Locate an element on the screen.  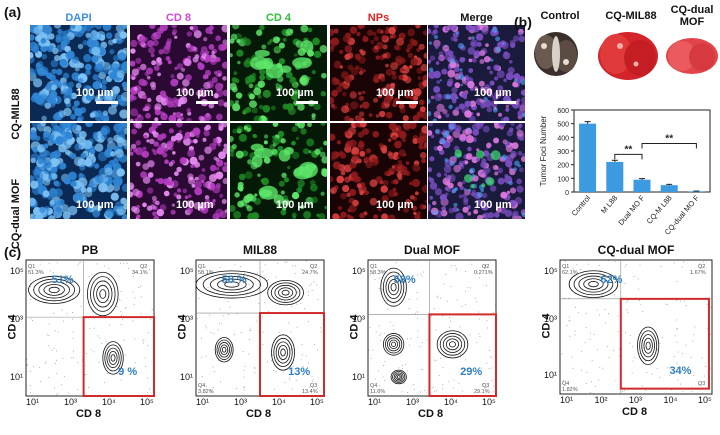
quadrant-label: 3.82% is located at coordinates (206, 392).